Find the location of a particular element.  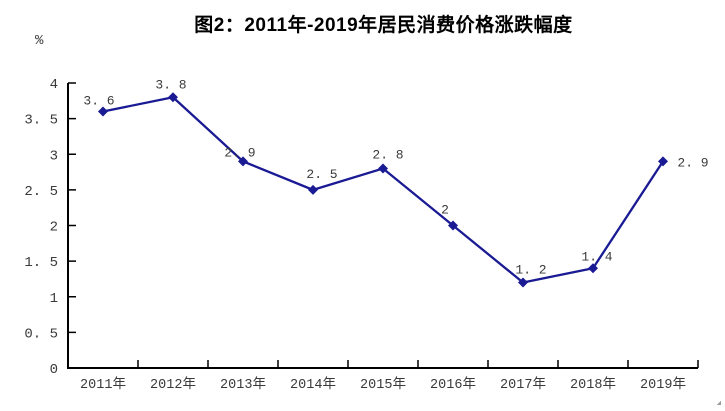

data-point-label: 3. 6 is located at coordinates (98, 101).